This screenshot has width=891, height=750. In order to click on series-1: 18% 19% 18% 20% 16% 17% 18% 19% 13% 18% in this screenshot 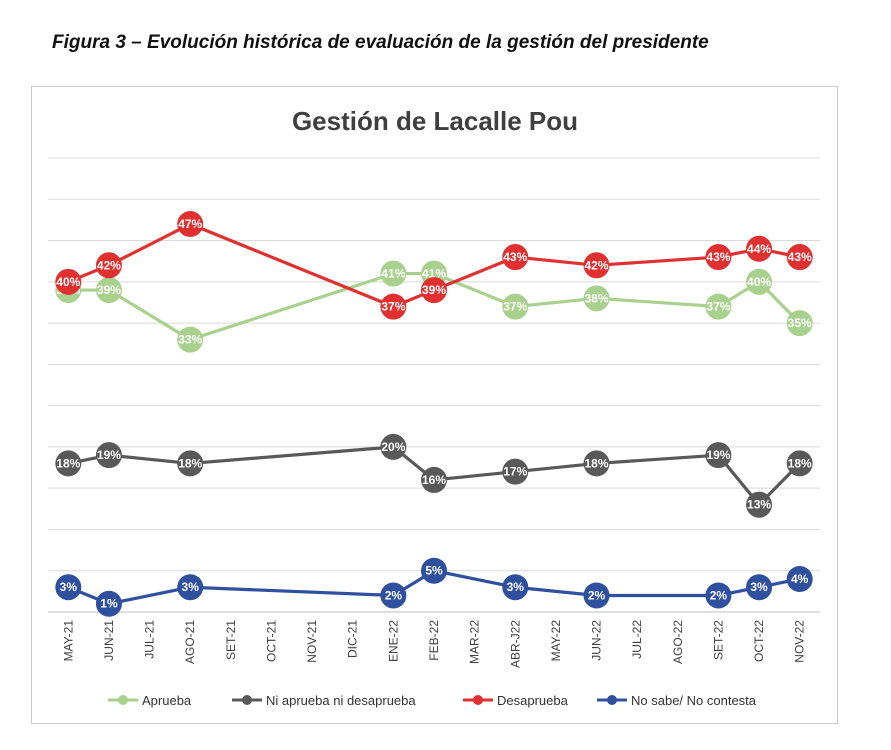, I will do `click(434, 475)`.